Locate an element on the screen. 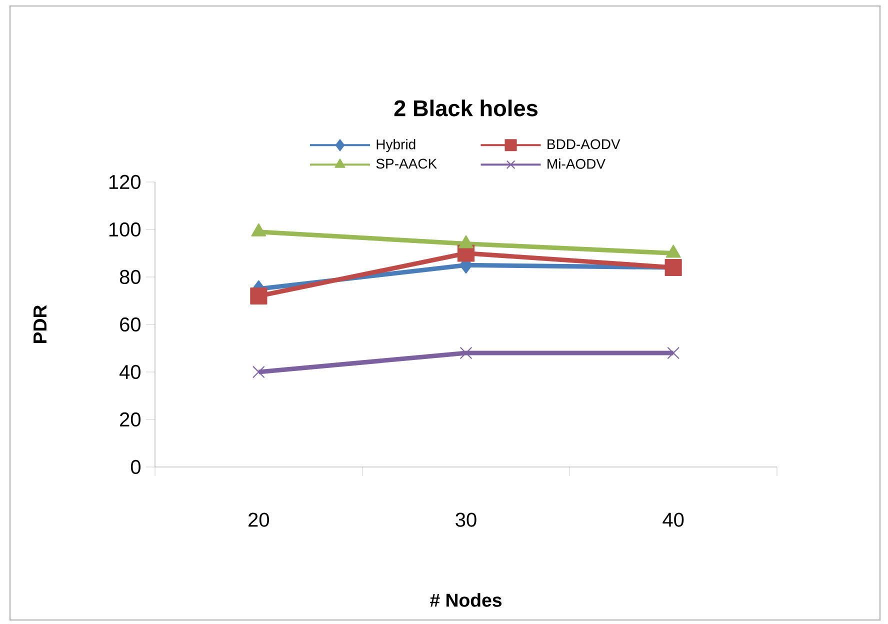 This screenshot has height=624, width=888. x-axis-title: # Nodes is located at coordinates (466, 600).